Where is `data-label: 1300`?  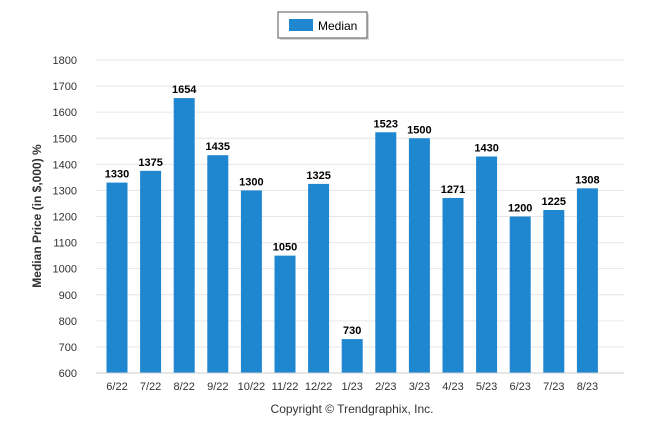
data-label: 1300 is located at coordinates (251, 182).